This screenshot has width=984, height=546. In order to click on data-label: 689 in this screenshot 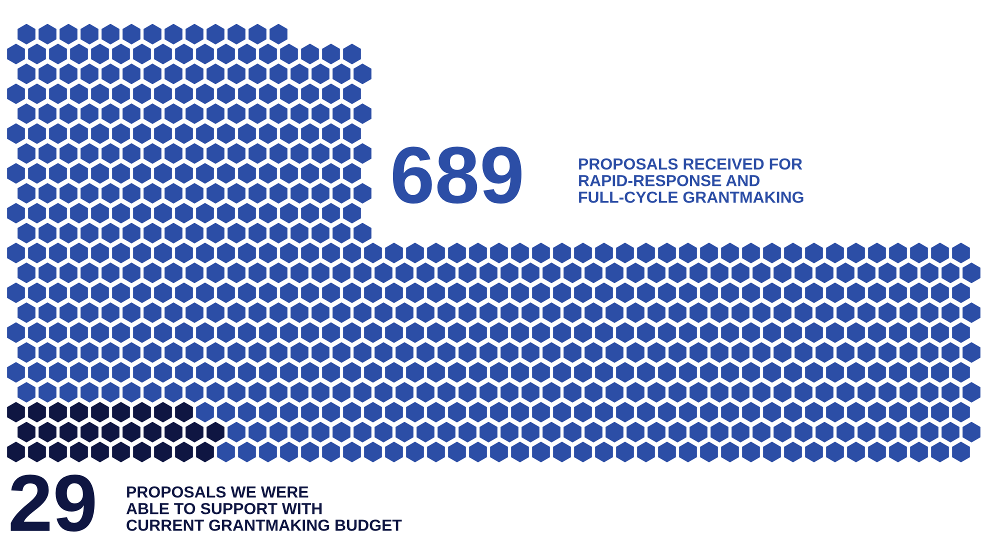, I will do `click(457, 175)`.